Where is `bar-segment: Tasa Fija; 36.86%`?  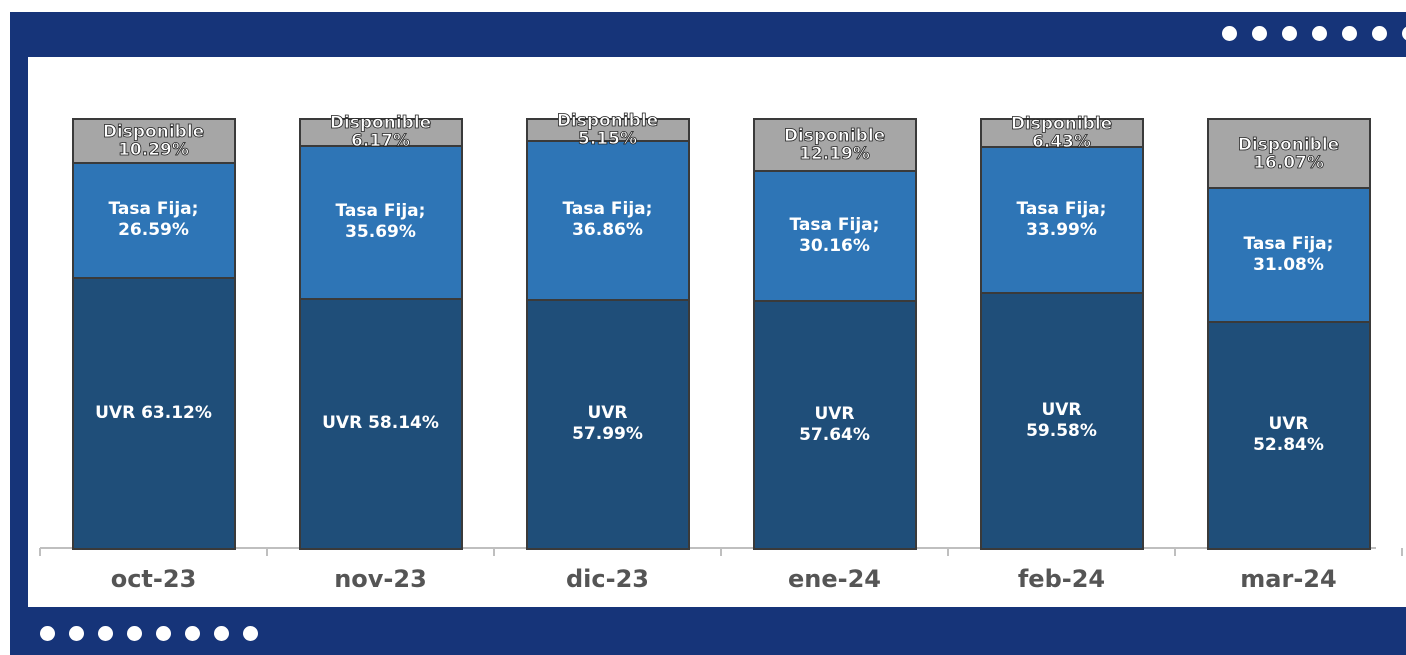
bar-segment: Tasa Fija; 36.86% is located at coordinates (607, 220).